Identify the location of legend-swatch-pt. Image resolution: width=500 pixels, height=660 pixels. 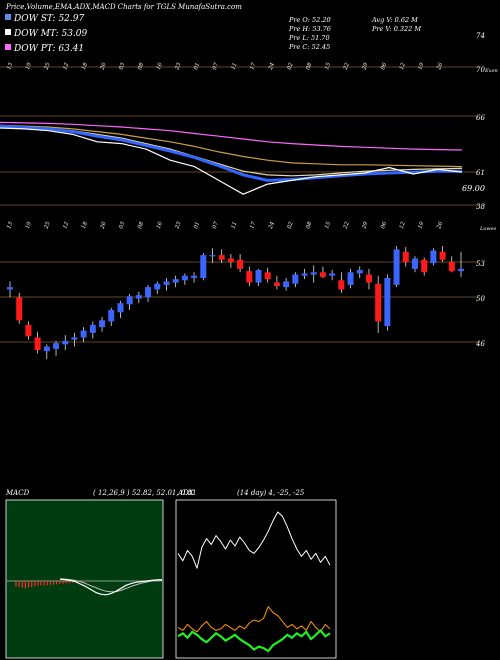
(8, 47).